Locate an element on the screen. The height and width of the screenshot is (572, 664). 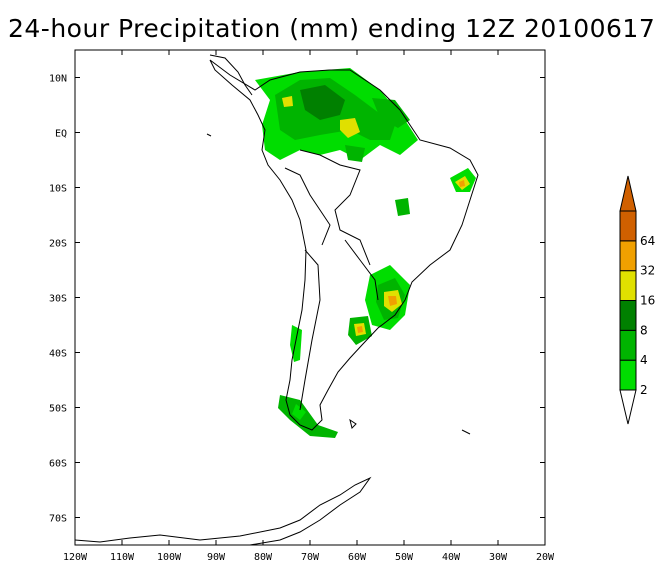
precip-area-patagonia-light is located at coordinates (299, 412).